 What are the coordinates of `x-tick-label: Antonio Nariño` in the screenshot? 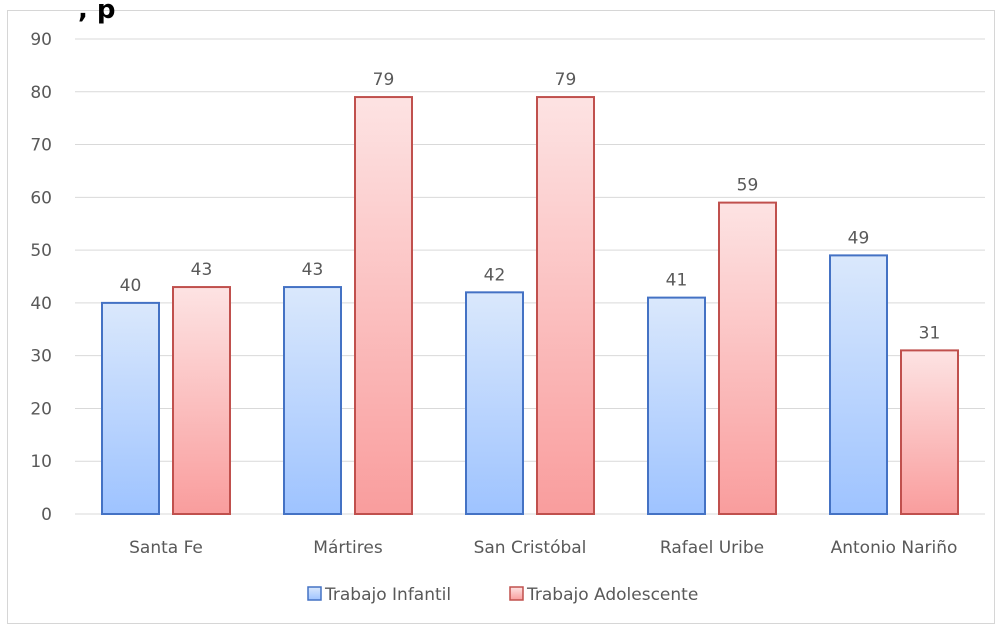 It's located at (894, 548).